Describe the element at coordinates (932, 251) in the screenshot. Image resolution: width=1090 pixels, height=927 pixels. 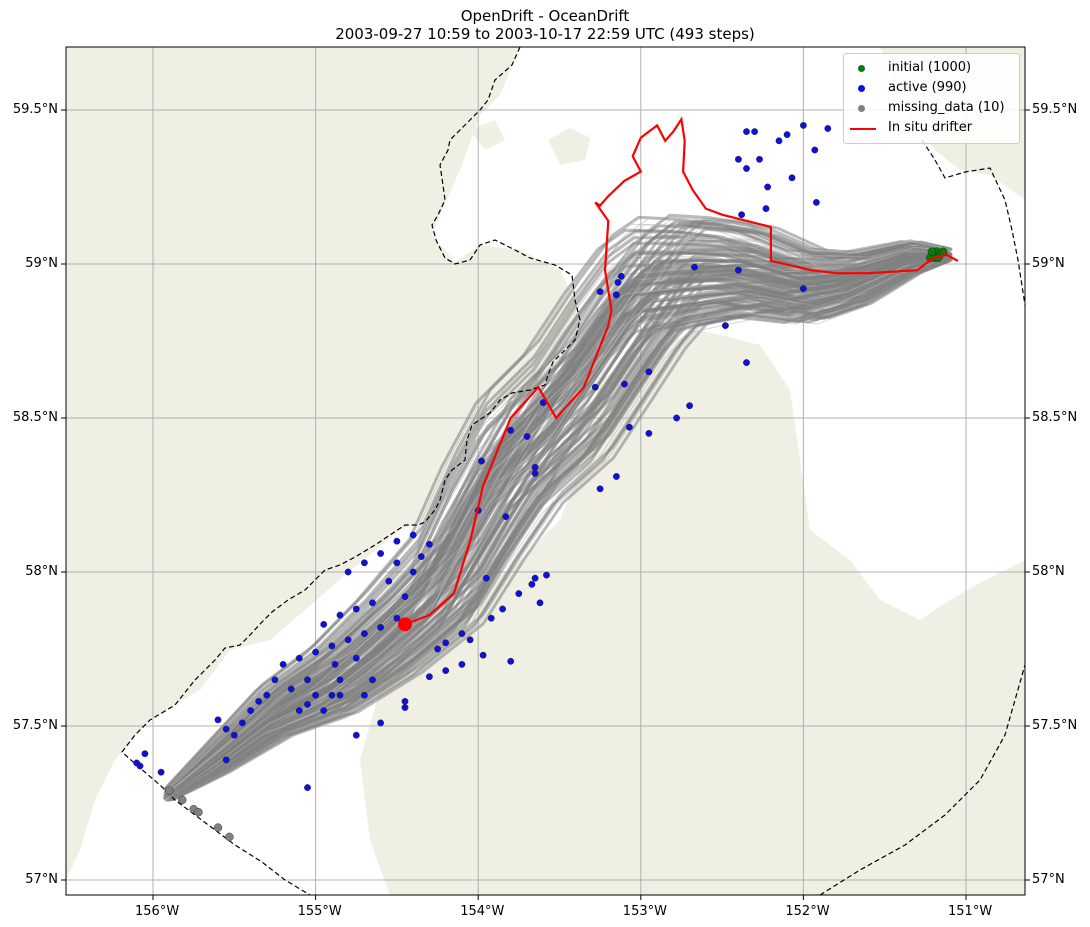
I see `initial-point` at that location.